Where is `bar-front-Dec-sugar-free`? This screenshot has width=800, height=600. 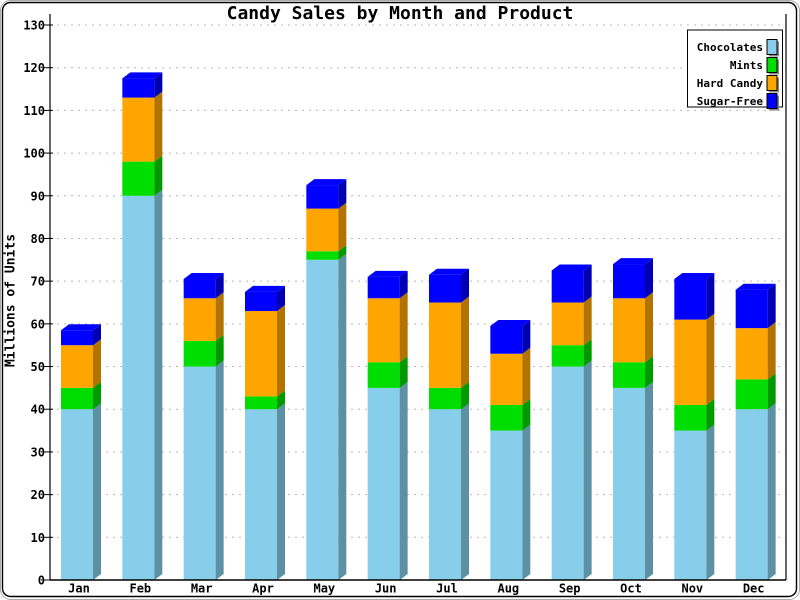 bar-front-Dec-sugar-free is located at coordinates (751, 309).